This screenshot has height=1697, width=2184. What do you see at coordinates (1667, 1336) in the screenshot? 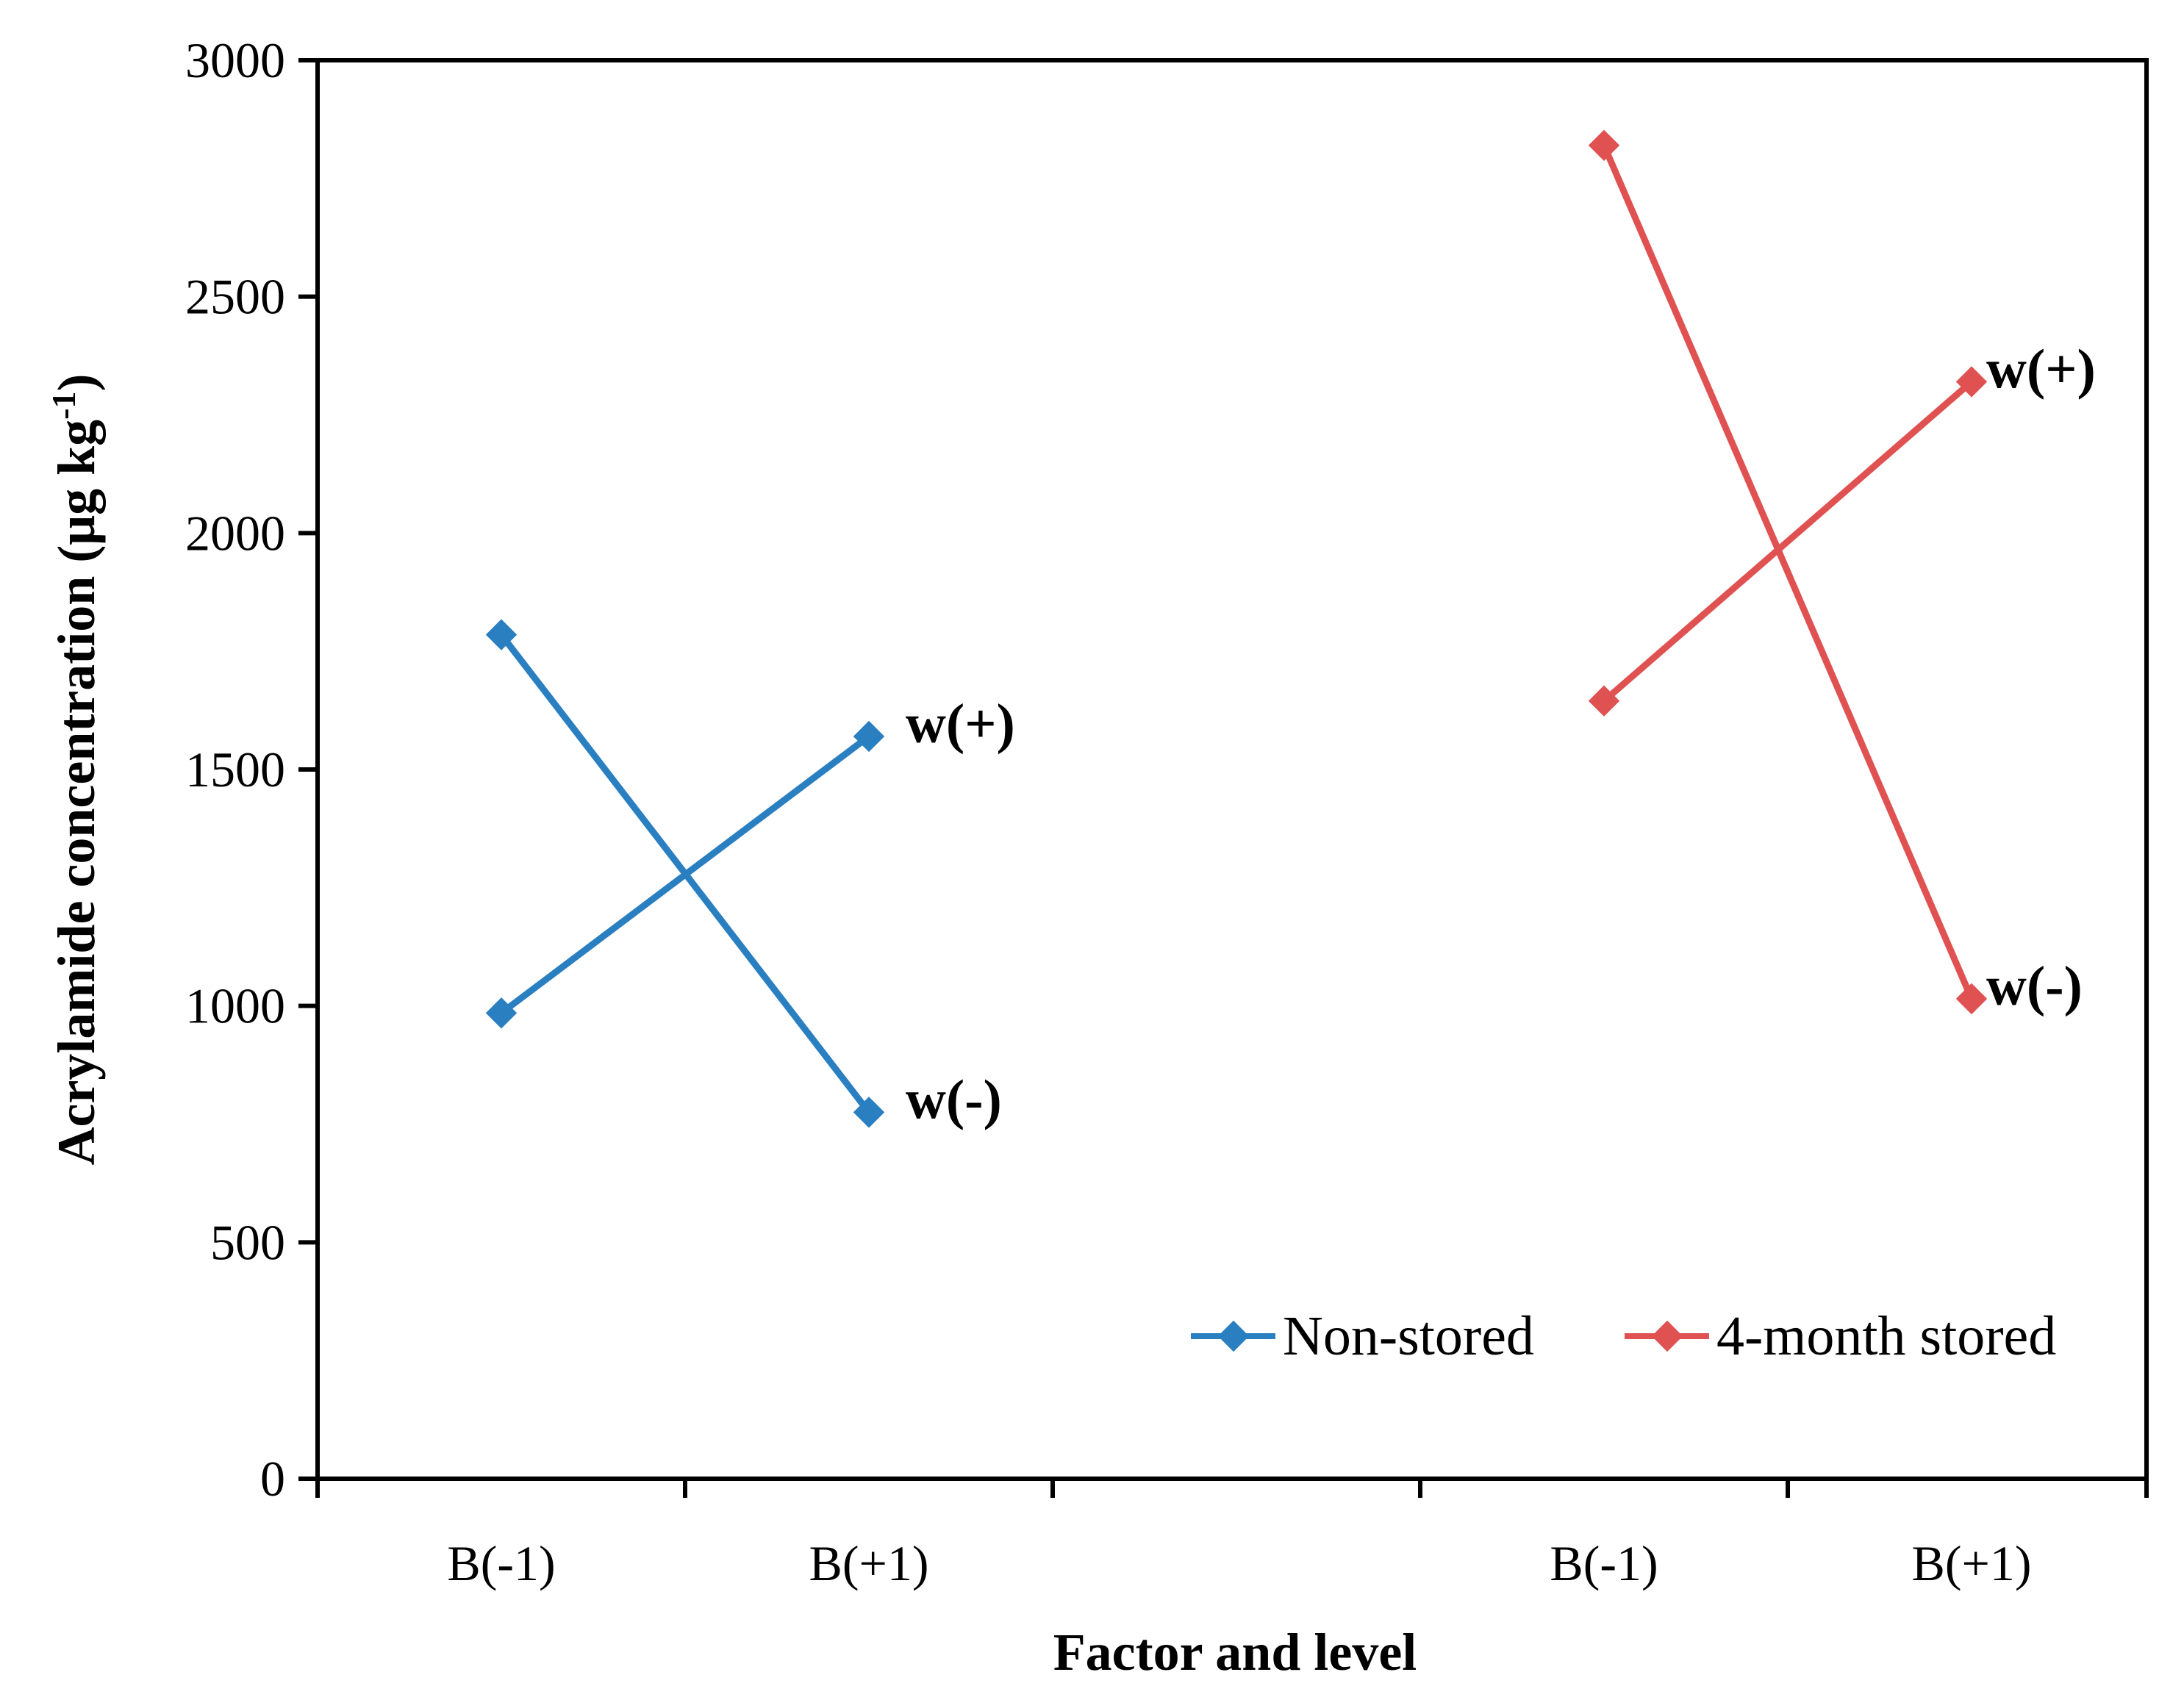
I see `legend-marker-4-month-stored` at bounding box center [1667, 1336].